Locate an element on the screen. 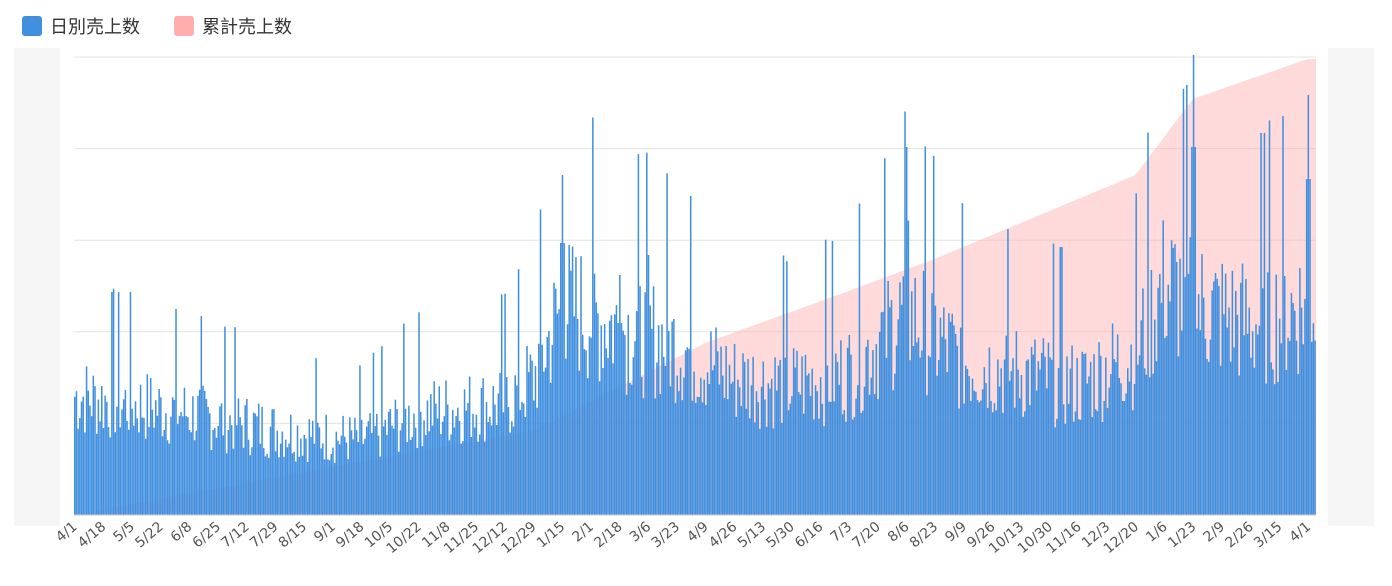  legend-item-daily: 日別売上数 is located at coordinates (81, 26).